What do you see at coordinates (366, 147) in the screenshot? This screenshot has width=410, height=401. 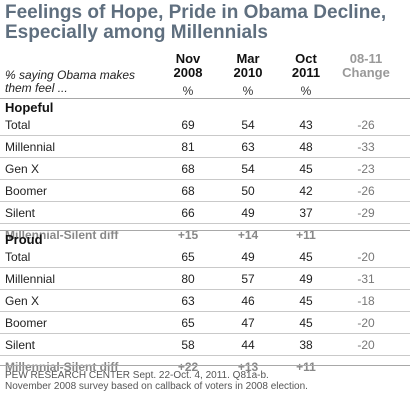 I see `cell-value: -33` at bounding box center [366, 147].